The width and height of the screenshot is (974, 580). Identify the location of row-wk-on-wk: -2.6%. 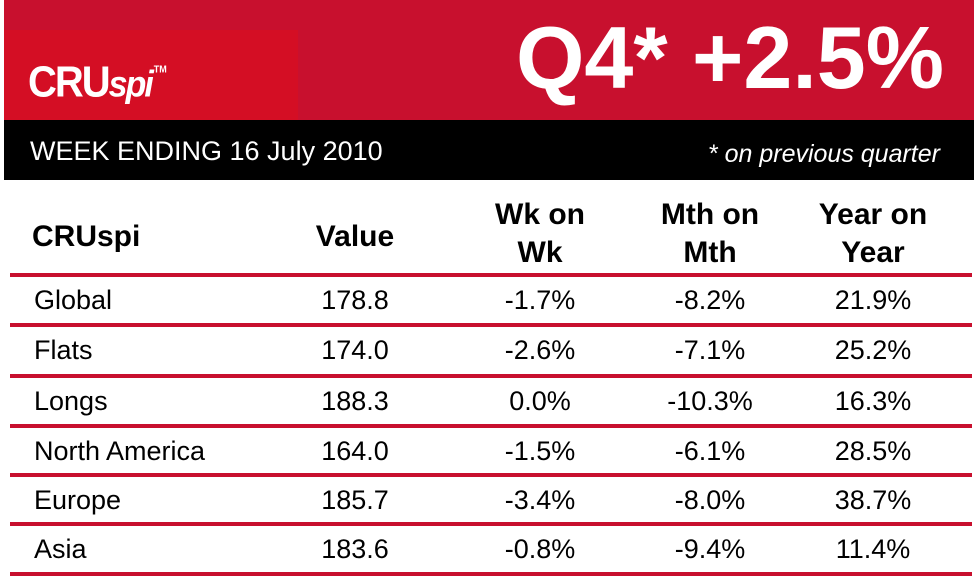
(540, 350).